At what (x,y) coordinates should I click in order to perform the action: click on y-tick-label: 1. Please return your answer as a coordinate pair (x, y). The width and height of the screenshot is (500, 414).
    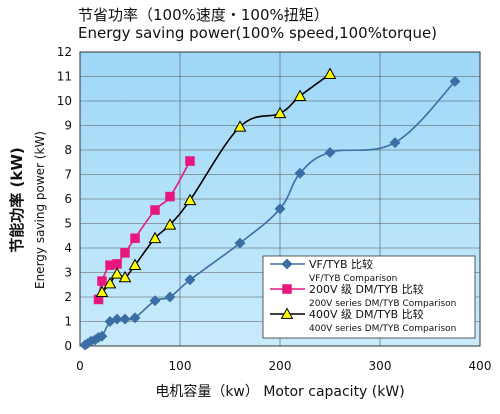
    Looking at the image, I should click on (68, 322).